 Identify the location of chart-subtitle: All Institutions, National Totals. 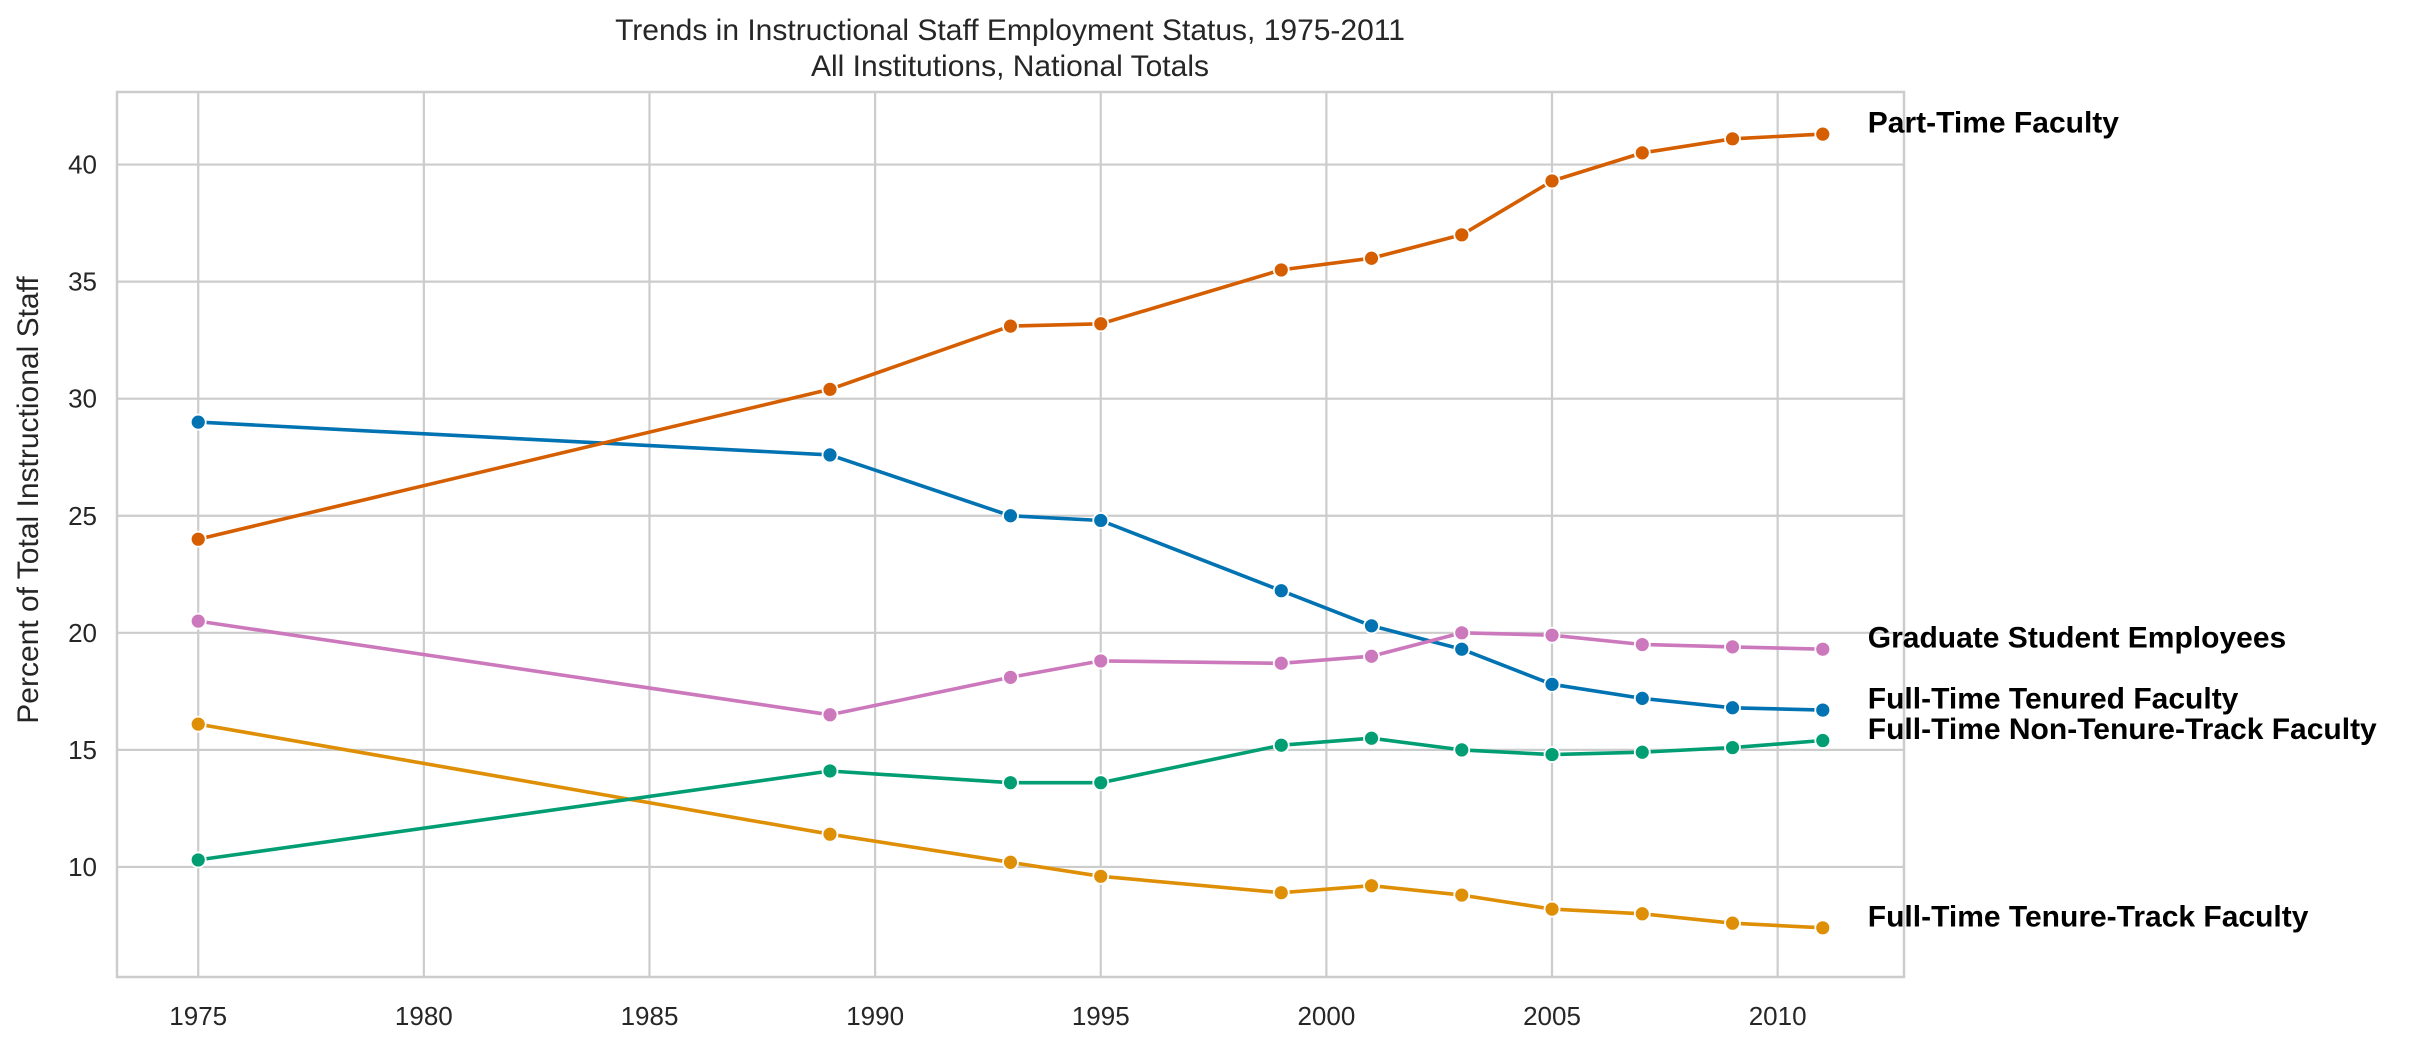
(1010, 66).